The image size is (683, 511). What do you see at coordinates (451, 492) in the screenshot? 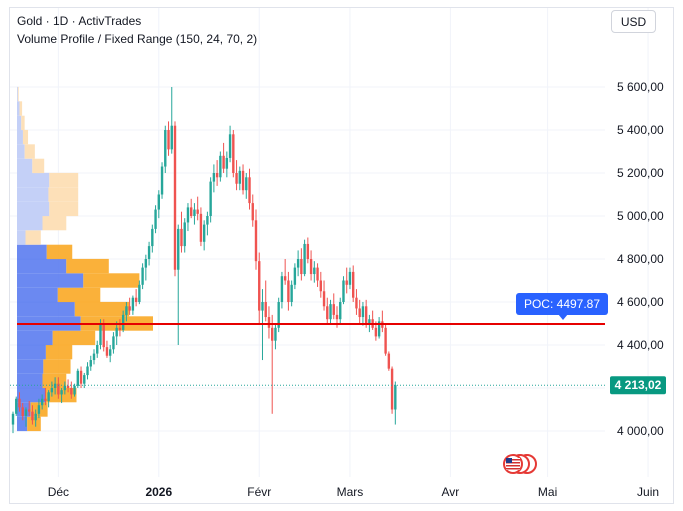
I see `x-tick-label: Avr` at bounding box center [451, 492].